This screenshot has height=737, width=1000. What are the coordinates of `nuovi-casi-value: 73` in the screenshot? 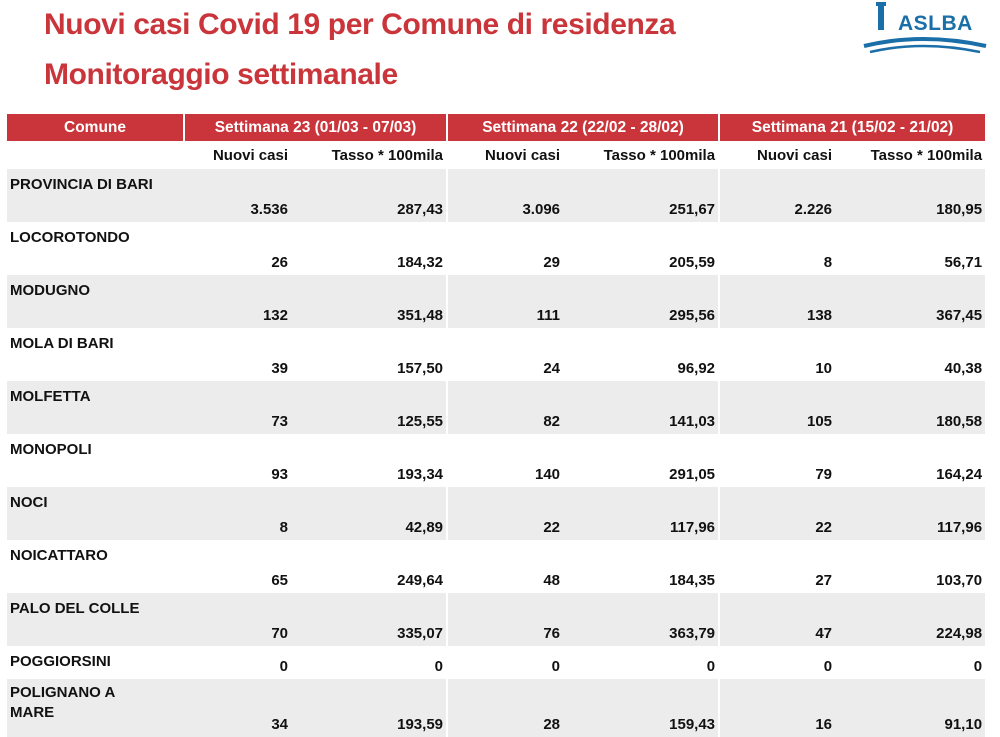 It's located at (237, 407).